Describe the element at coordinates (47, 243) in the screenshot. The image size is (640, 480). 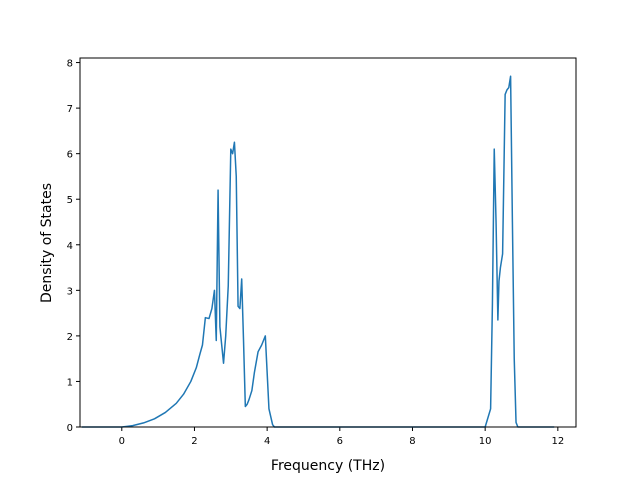
I see `y-axis-title: Density of States` at that location.